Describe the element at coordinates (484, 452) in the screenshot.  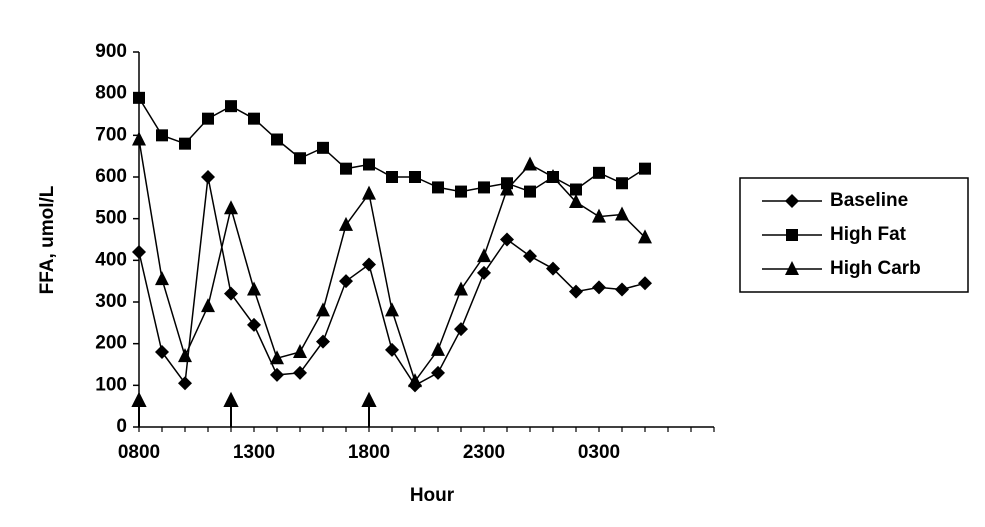
I see `x-tick-label: 2300` at that location.